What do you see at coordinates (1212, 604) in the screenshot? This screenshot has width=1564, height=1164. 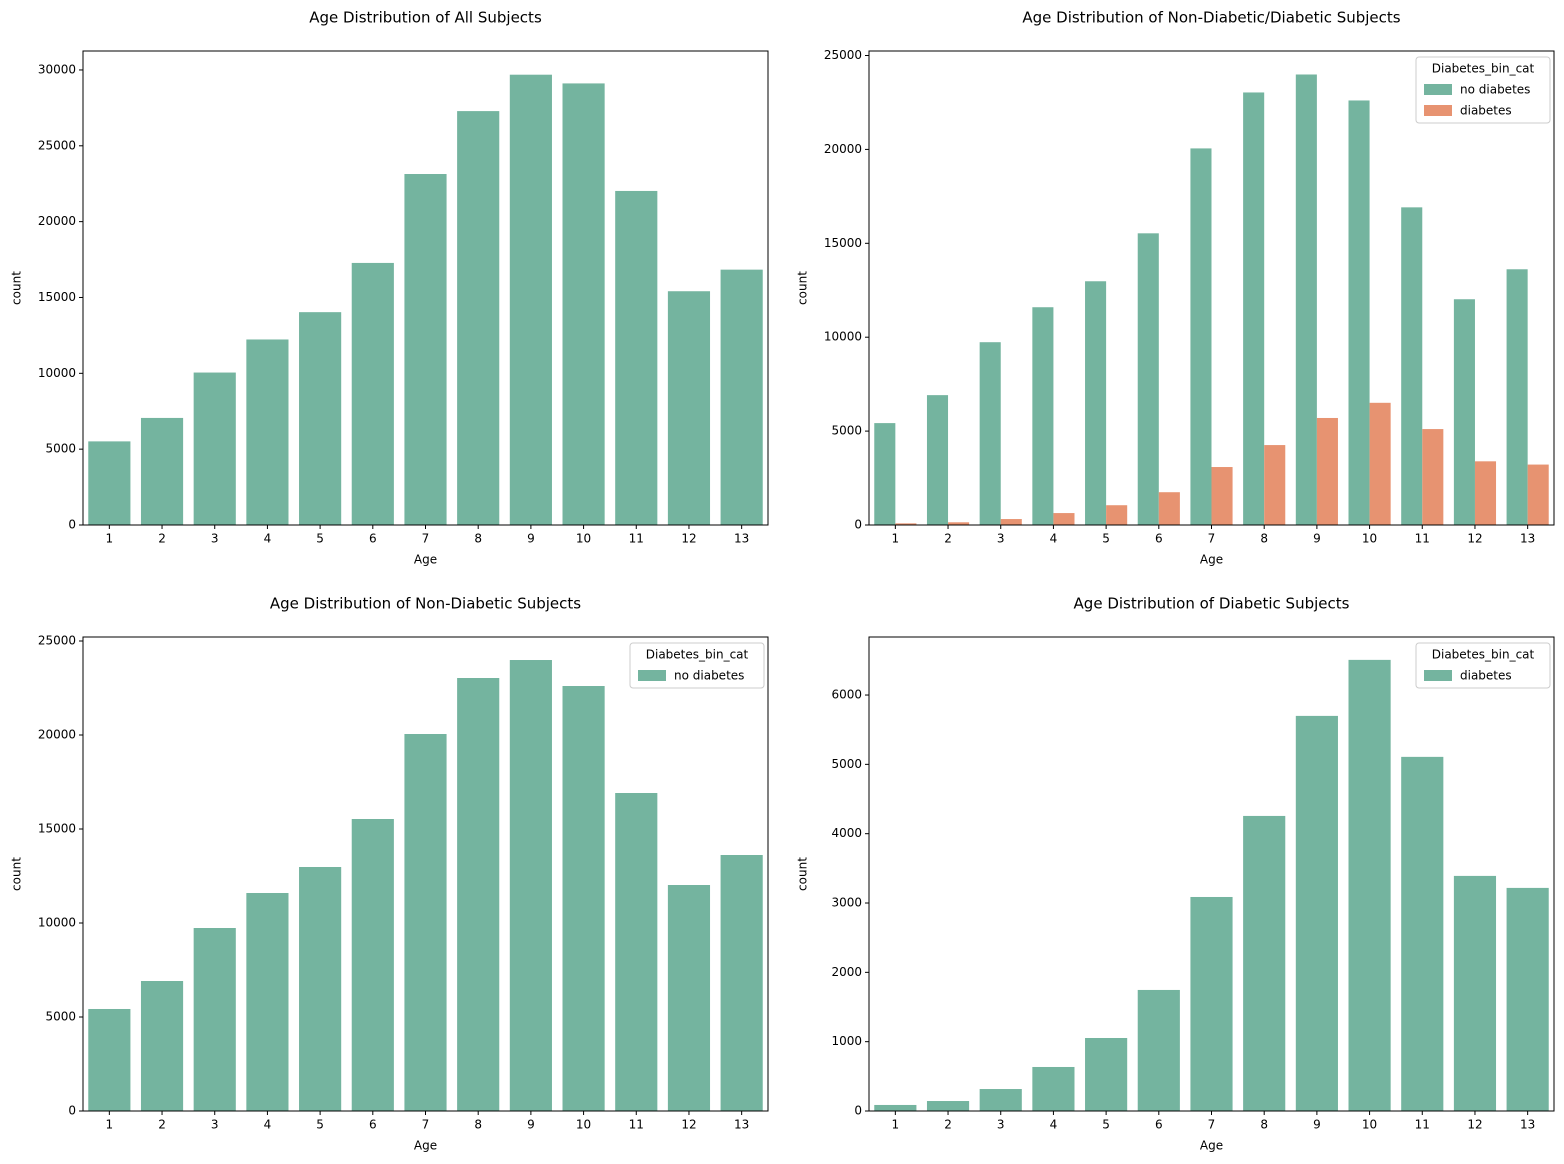 I see `chart-title: Age Distribution of Diabetic Subjects` at bounding box center [1212, 604].